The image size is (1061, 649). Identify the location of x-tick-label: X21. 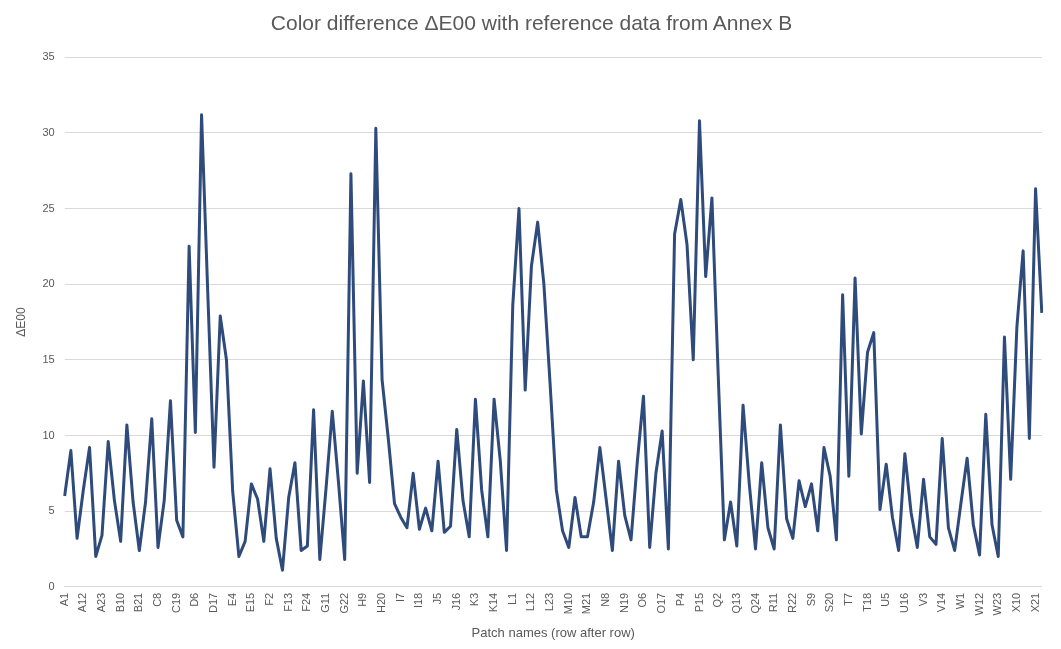
(1034, 602).